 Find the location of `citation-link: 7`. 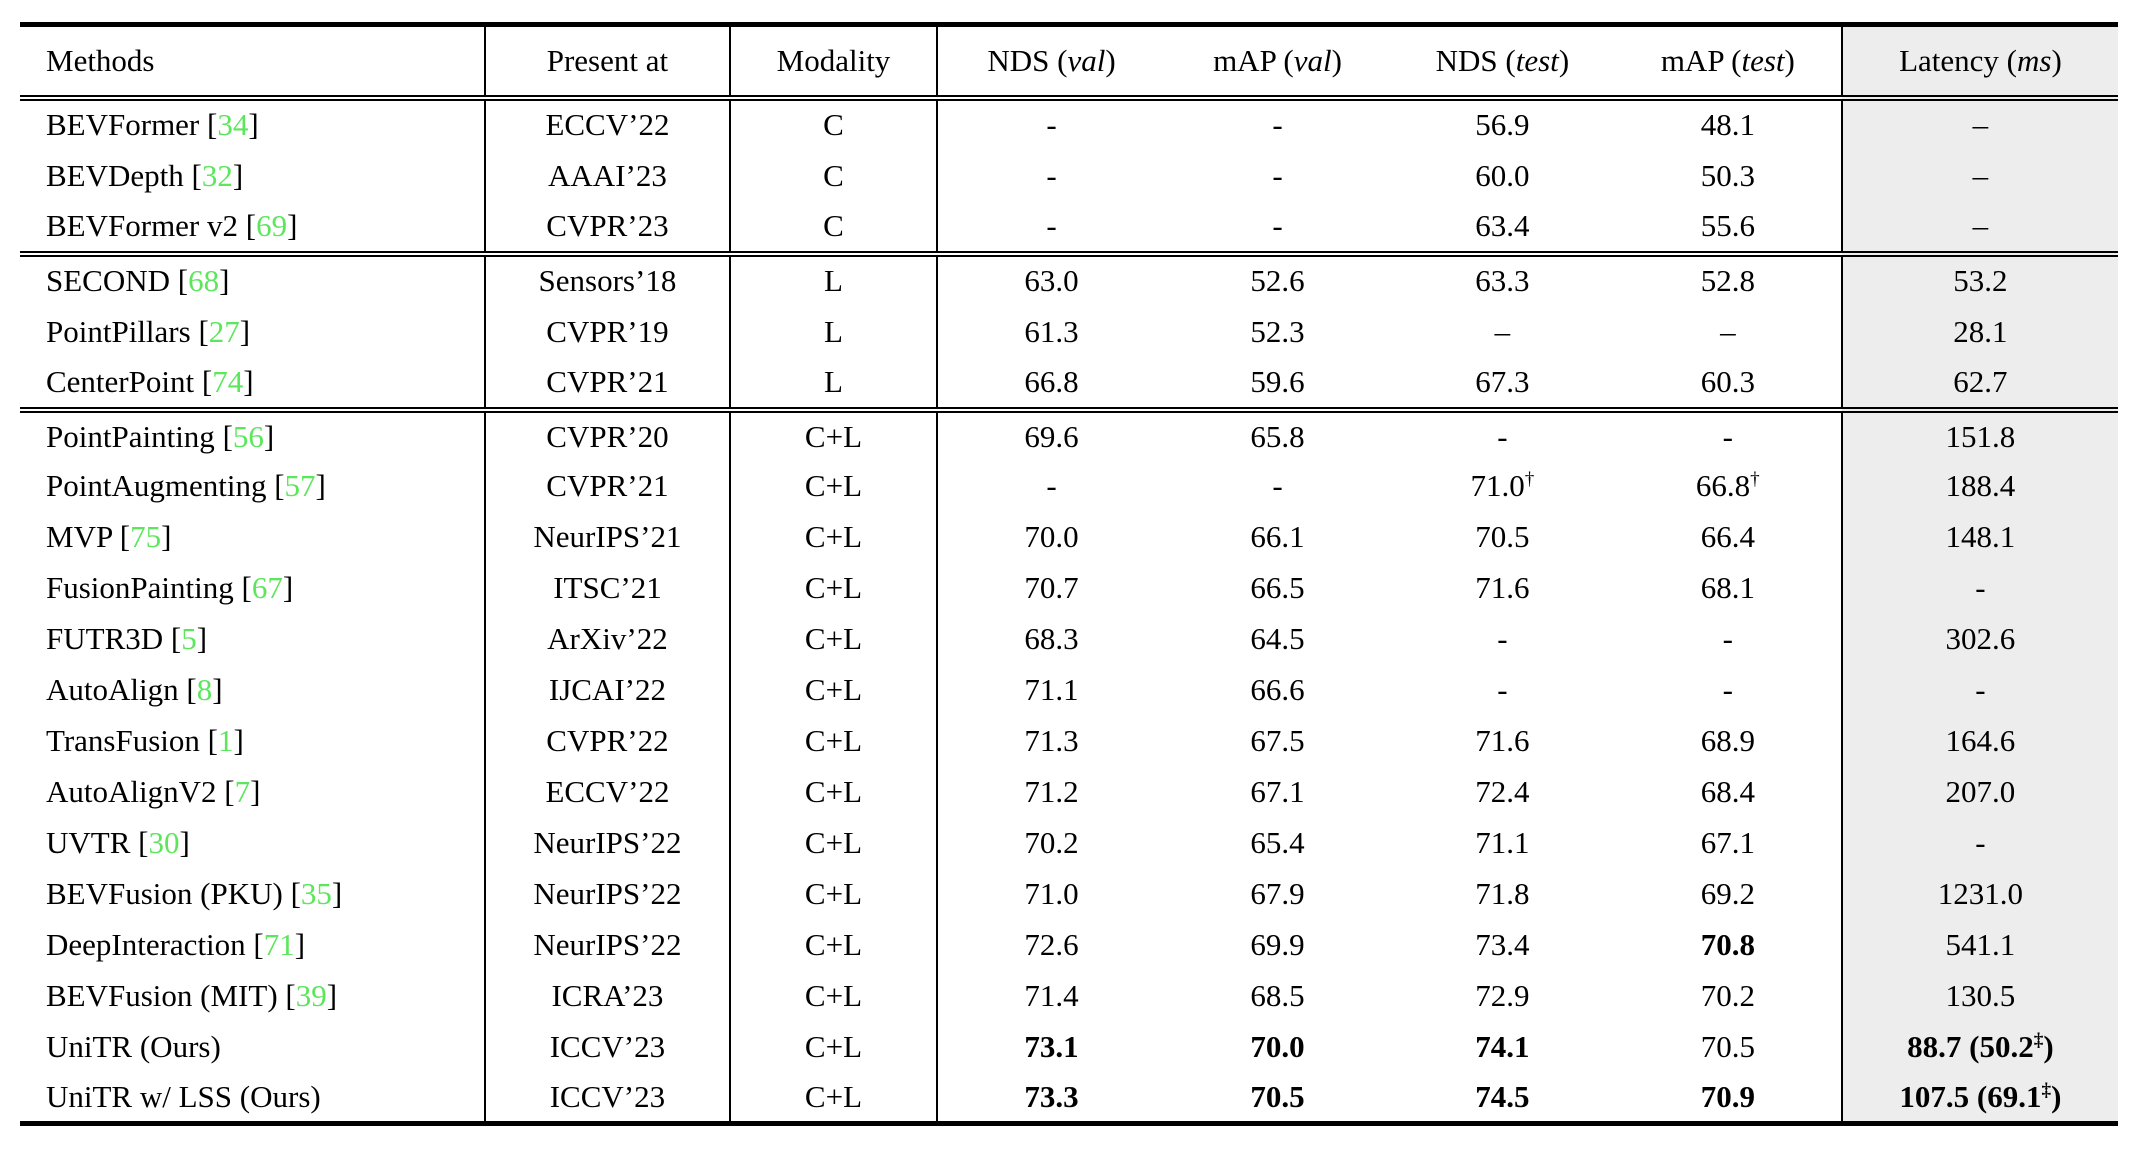

citation-link: 7 is located at coordinates (242, 791).